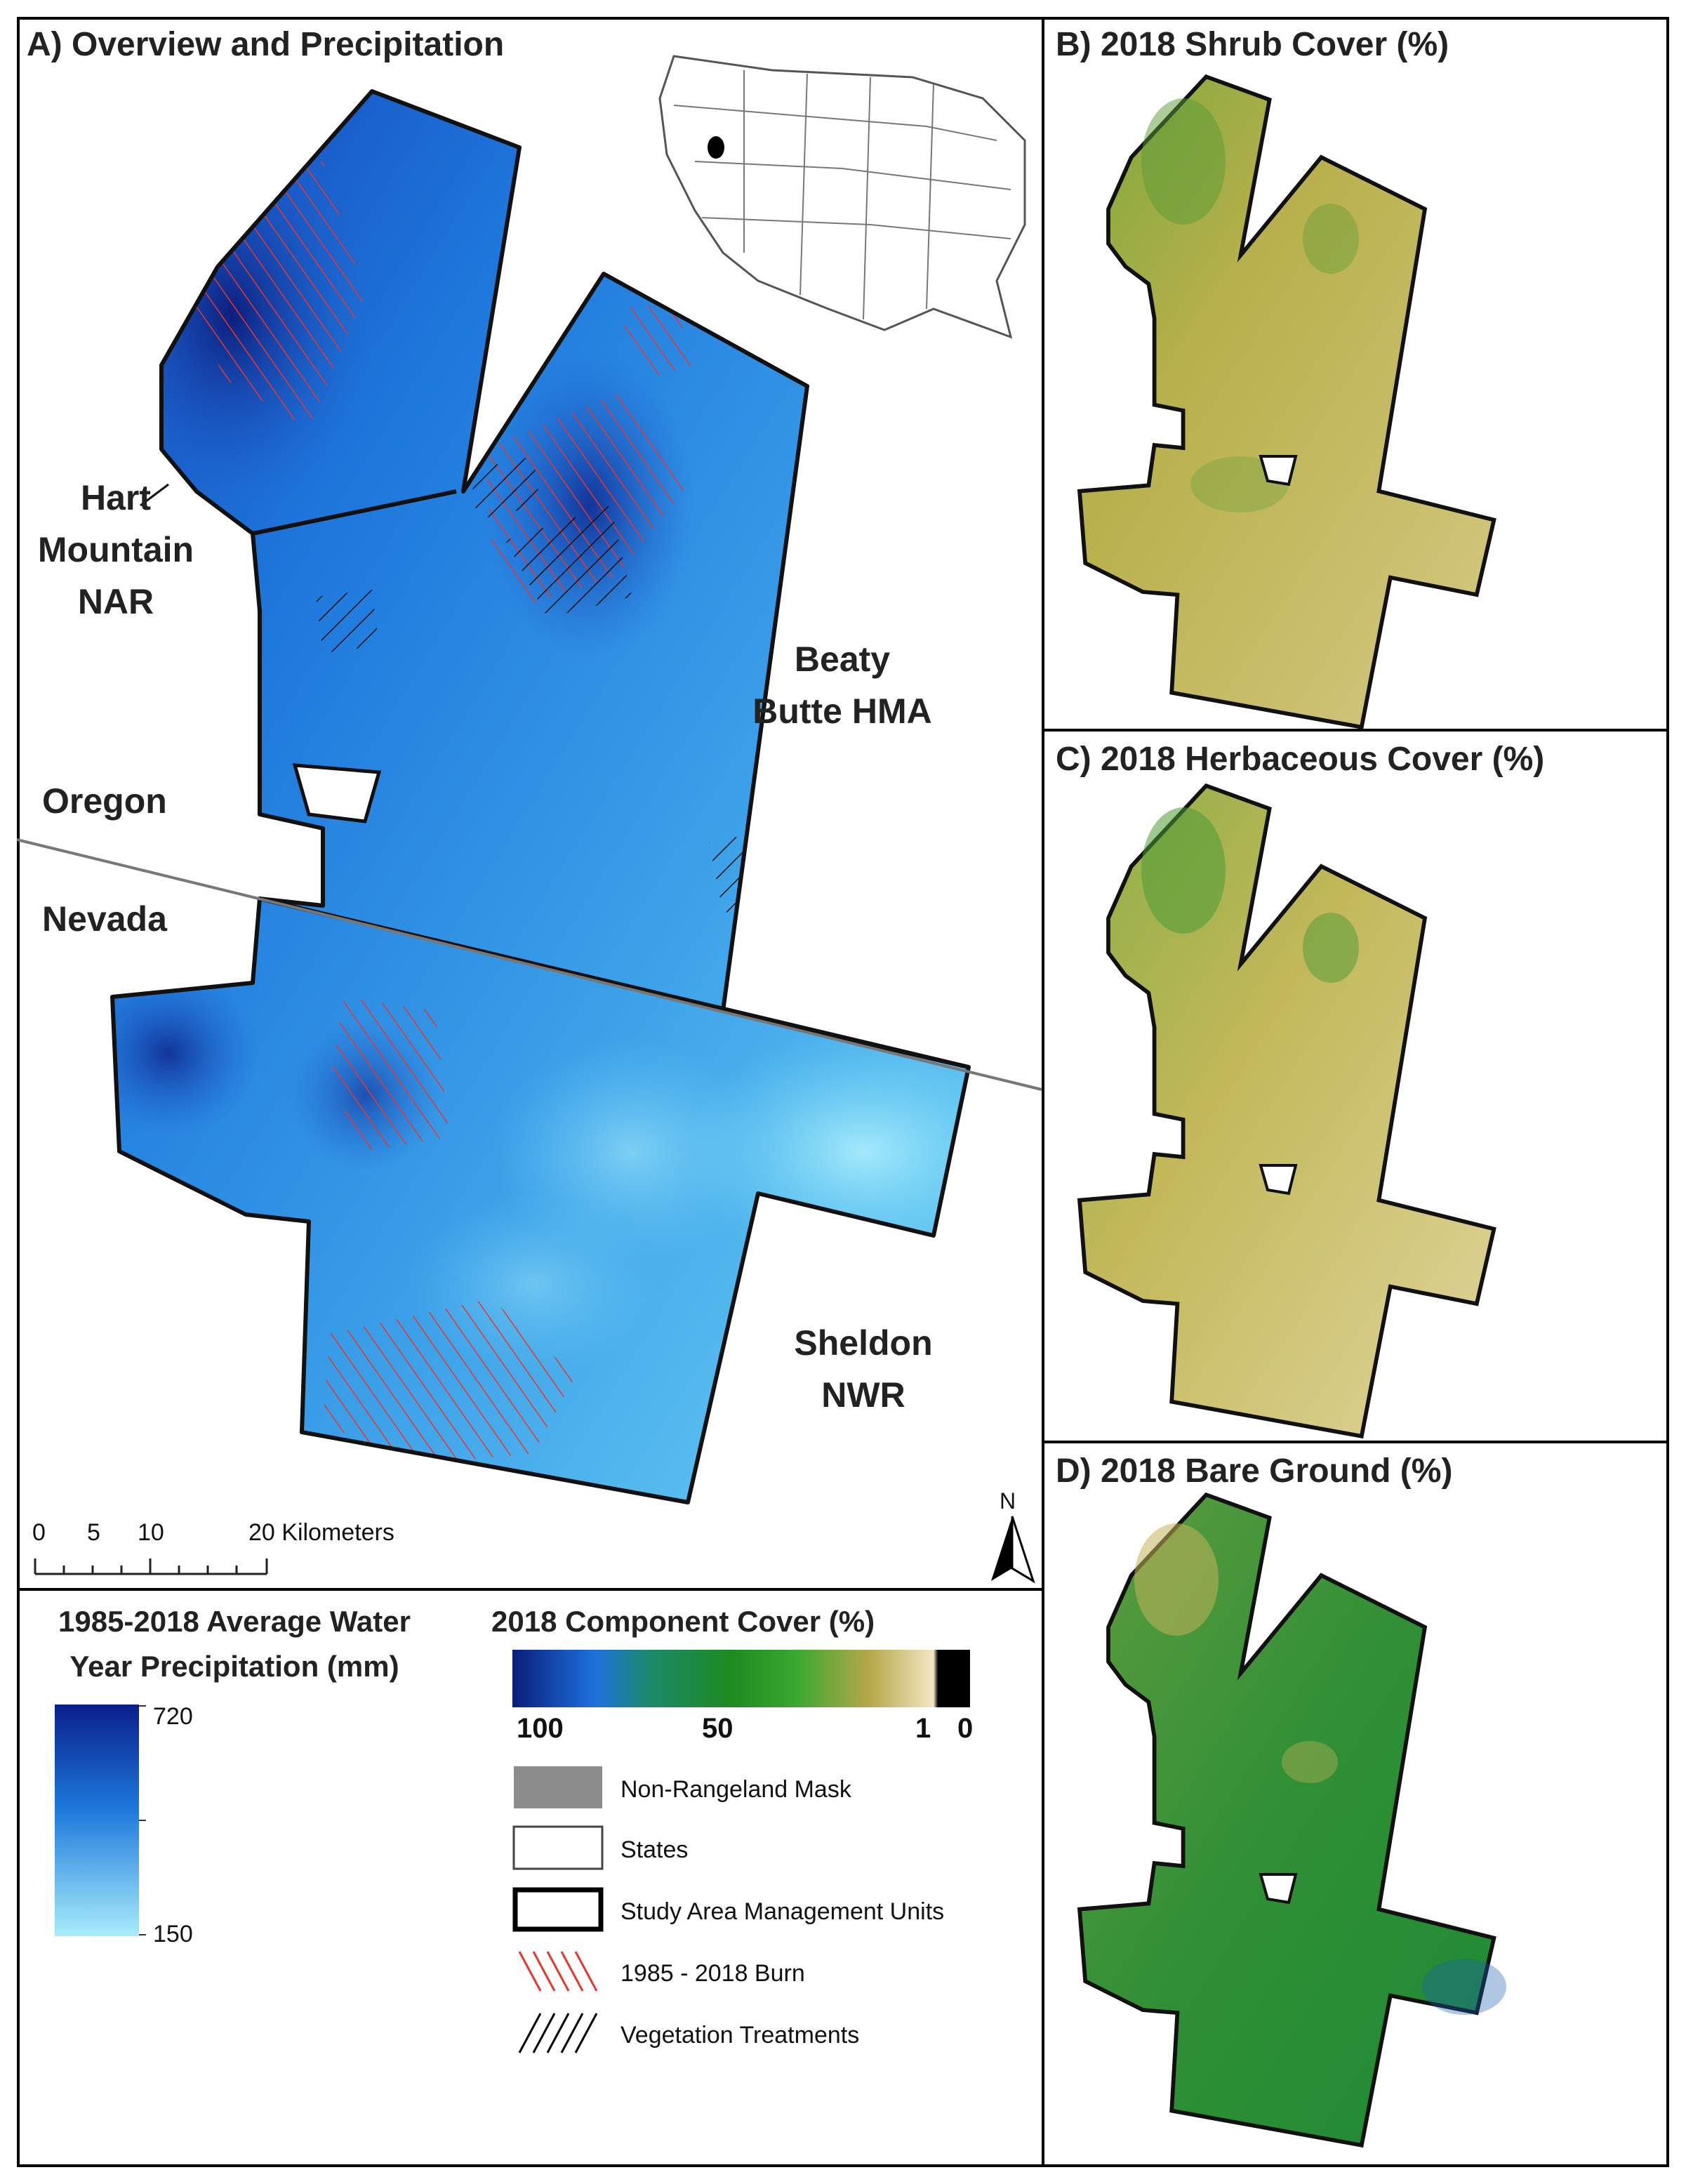  What do you see at coordinates (842, 197) in the screenshot?
I see `us-inset-map` at bounding box center [842, 197].